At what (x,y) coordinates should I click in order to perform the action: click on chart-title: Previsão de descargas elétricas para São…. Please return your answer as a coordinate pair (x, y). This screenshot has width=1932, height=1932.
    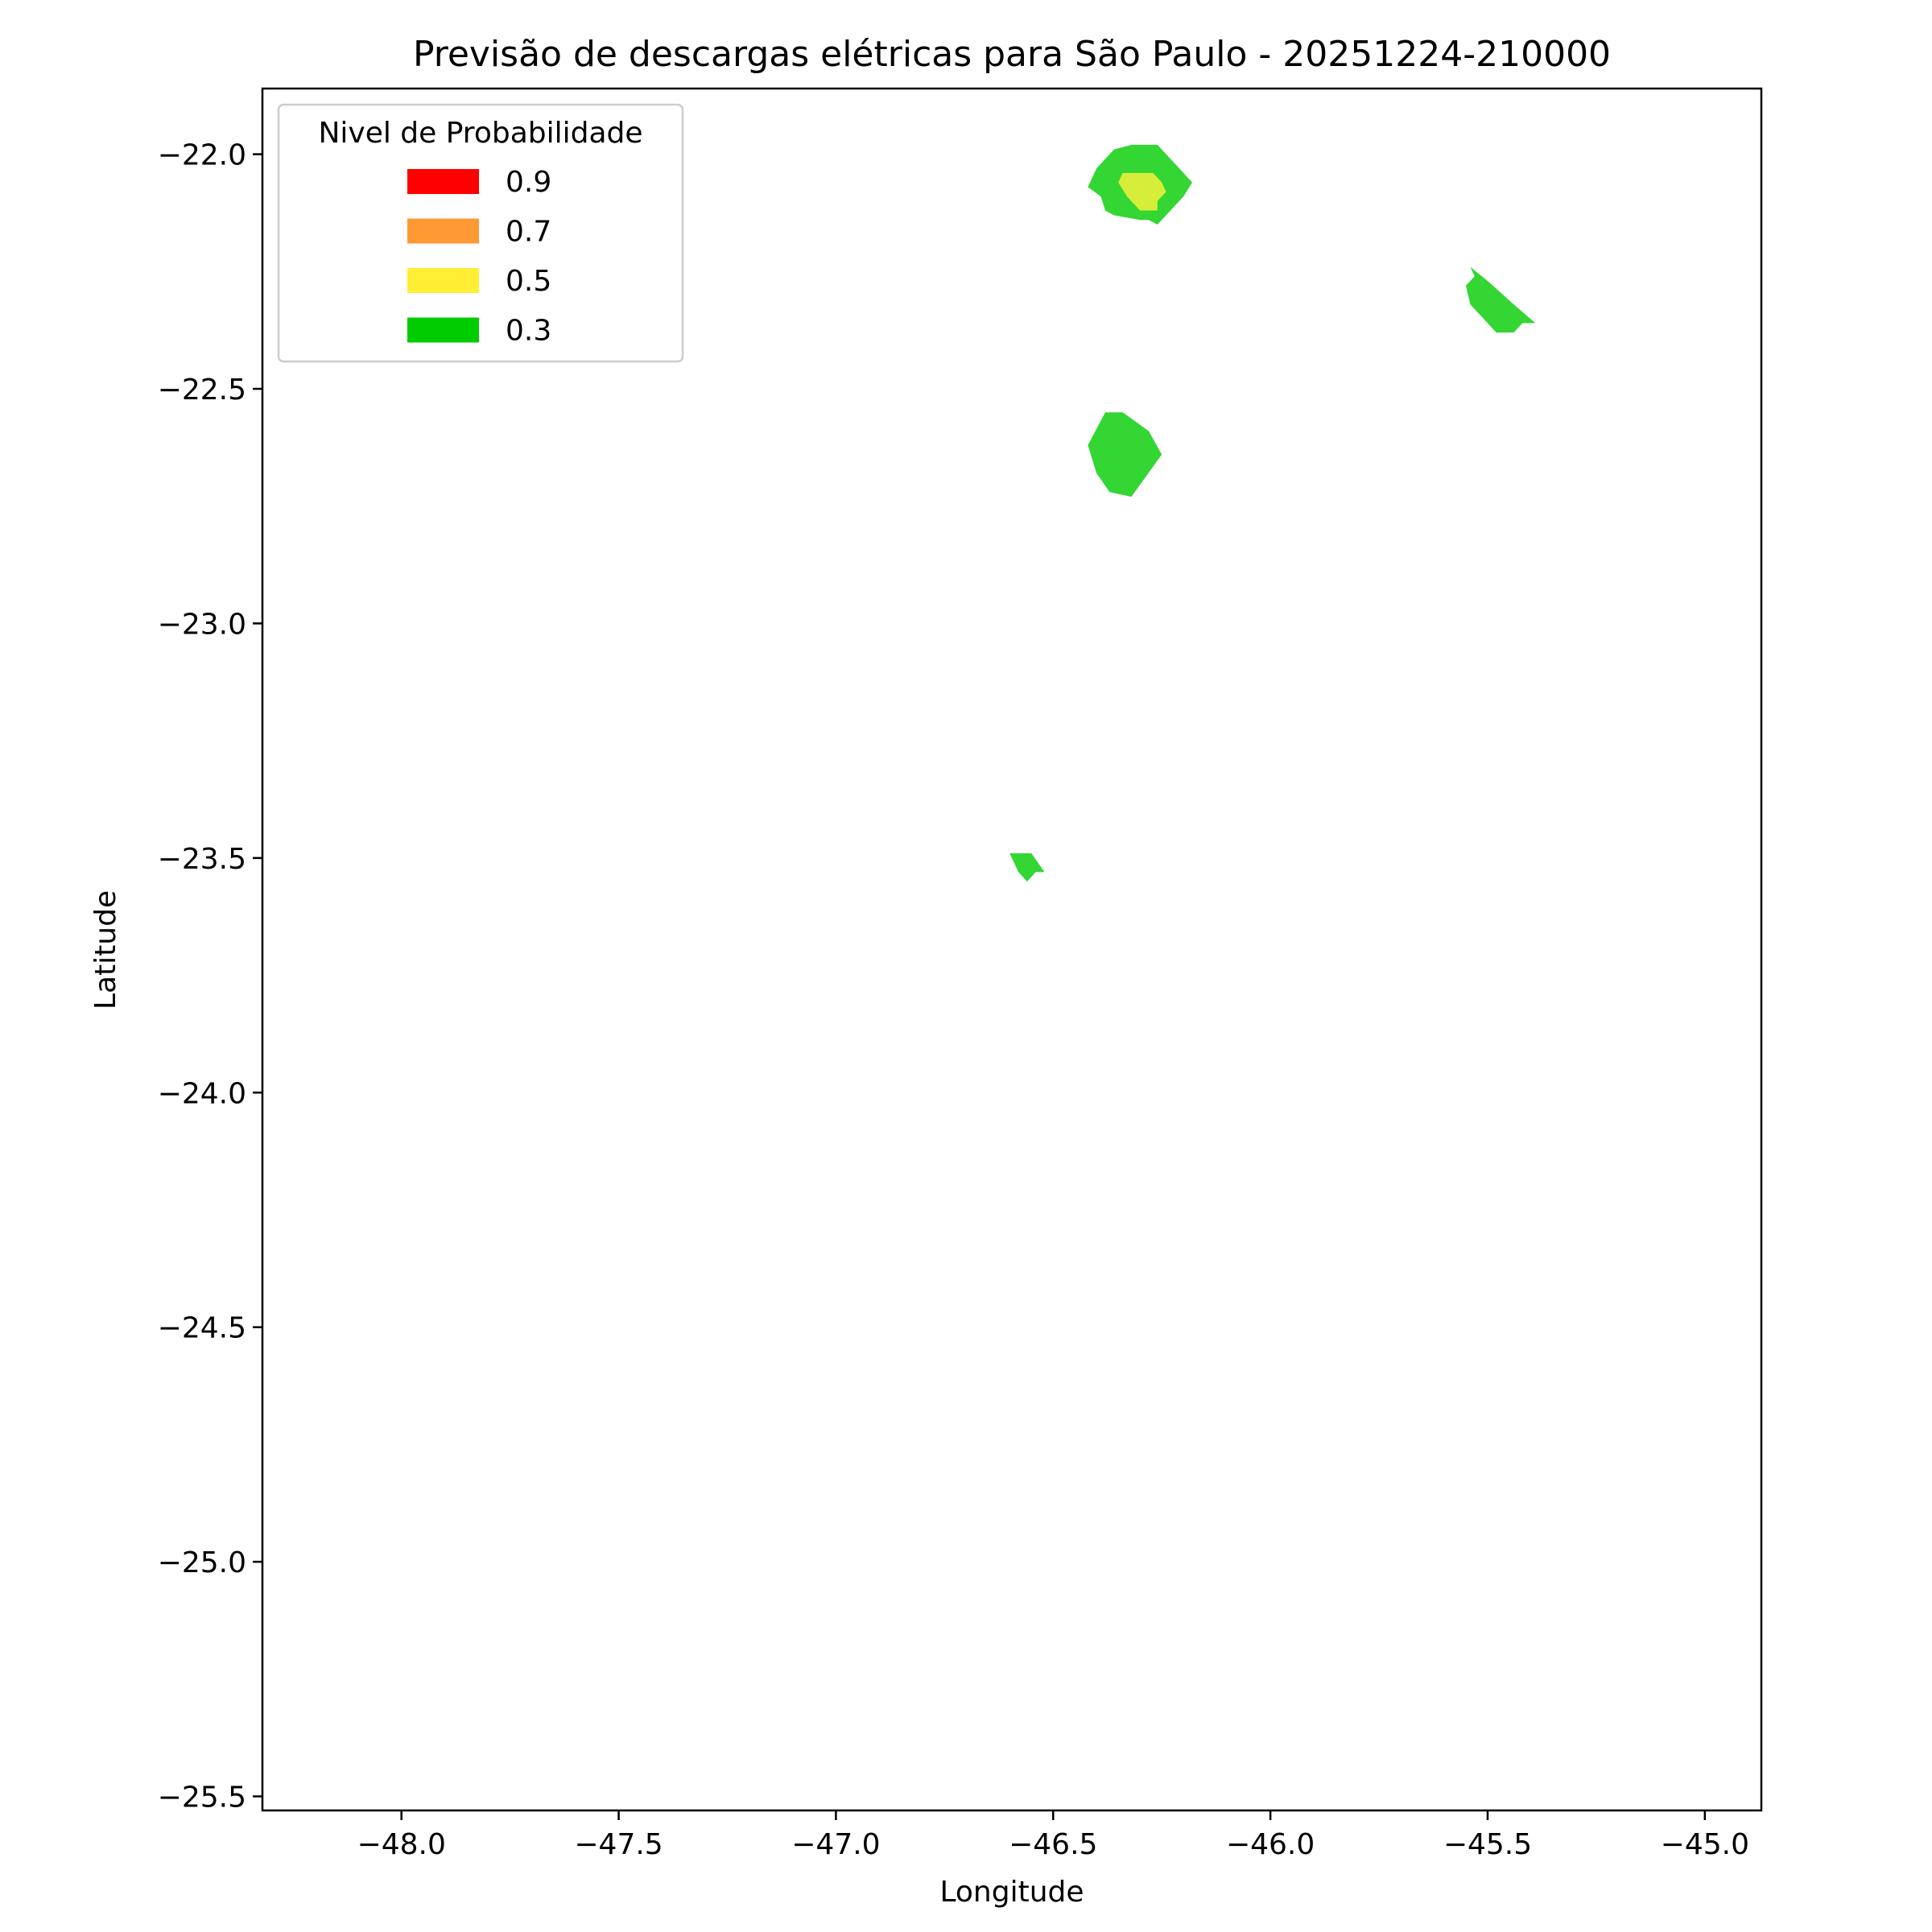
    Looking at the image, I should click on (1012, 54).